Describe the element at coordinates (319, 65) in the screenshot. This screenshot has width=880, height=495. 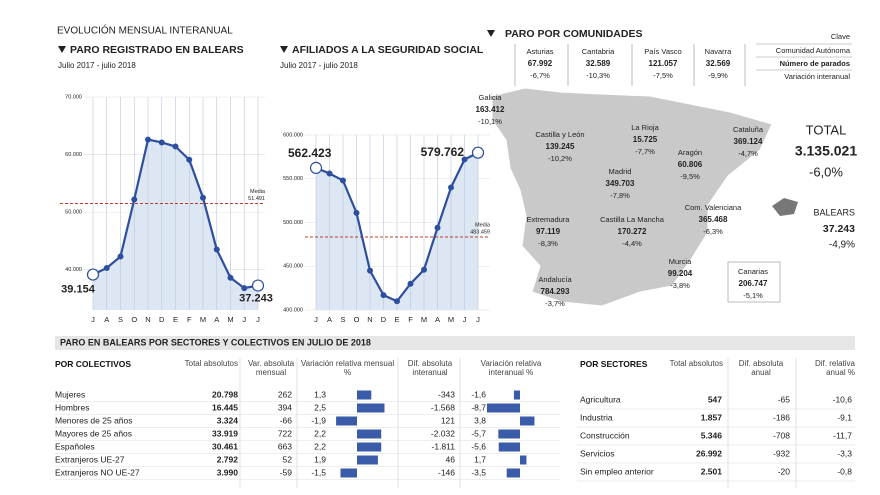
I see `chart-subtitle: Julio 2017 - julio 2018` at that location.